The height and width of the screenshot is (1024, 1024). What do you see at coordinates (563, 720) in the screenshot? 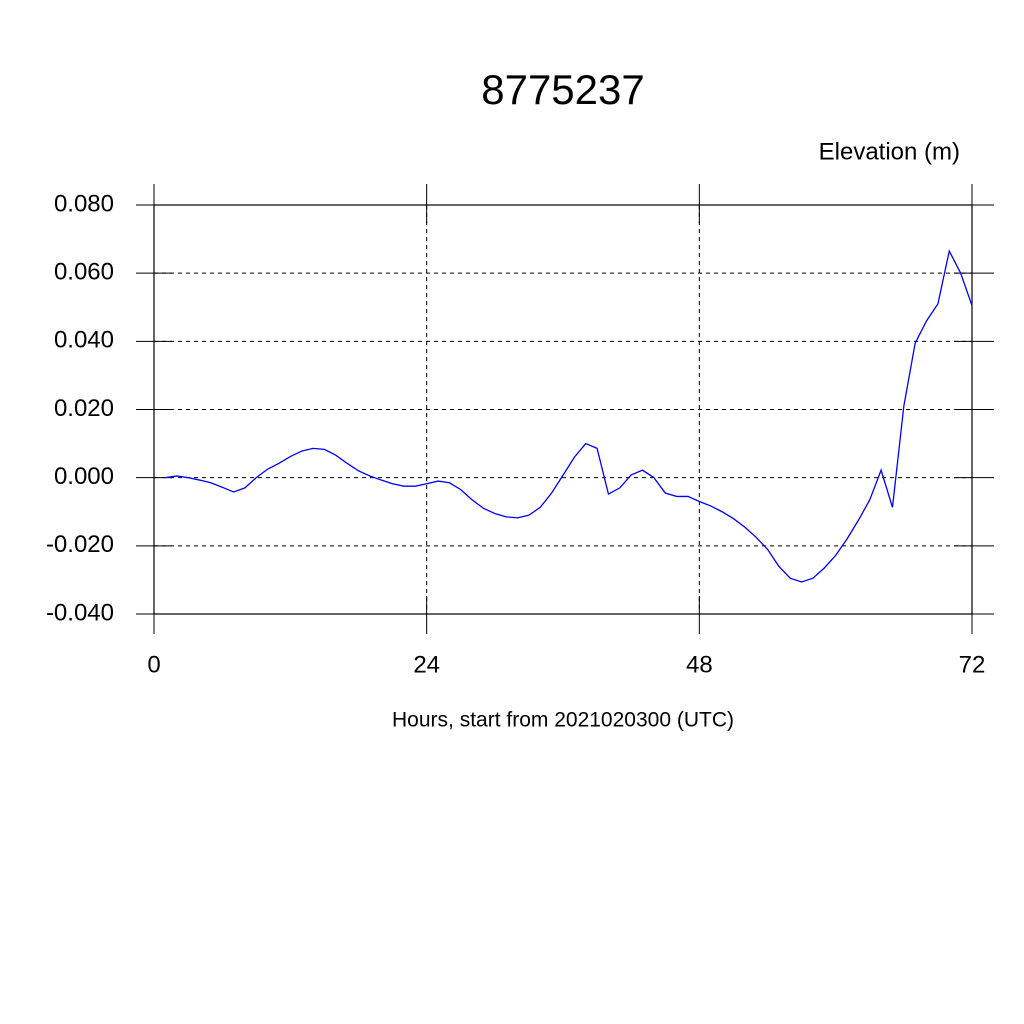
I see `x-axis-label: Hours, start from 2021020300 (UTC)` at bounding box center [563, 720].